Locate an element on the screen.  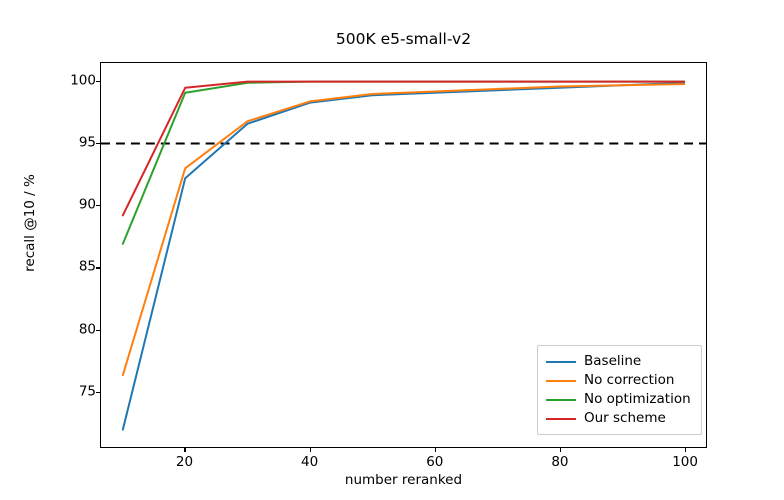
x-tick-label: 60 is located at coordinates (435, 462).